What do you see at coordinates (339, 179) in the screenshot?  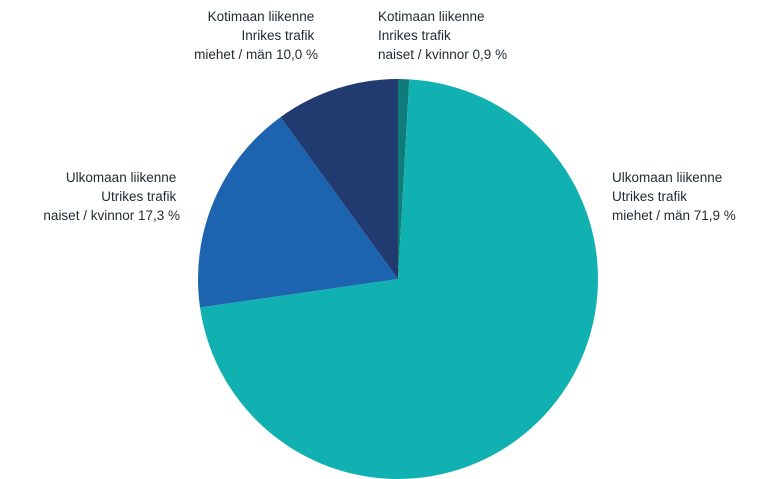 I see `pie-slice-kotimaan-miehet` at bounding box center [339, 179].